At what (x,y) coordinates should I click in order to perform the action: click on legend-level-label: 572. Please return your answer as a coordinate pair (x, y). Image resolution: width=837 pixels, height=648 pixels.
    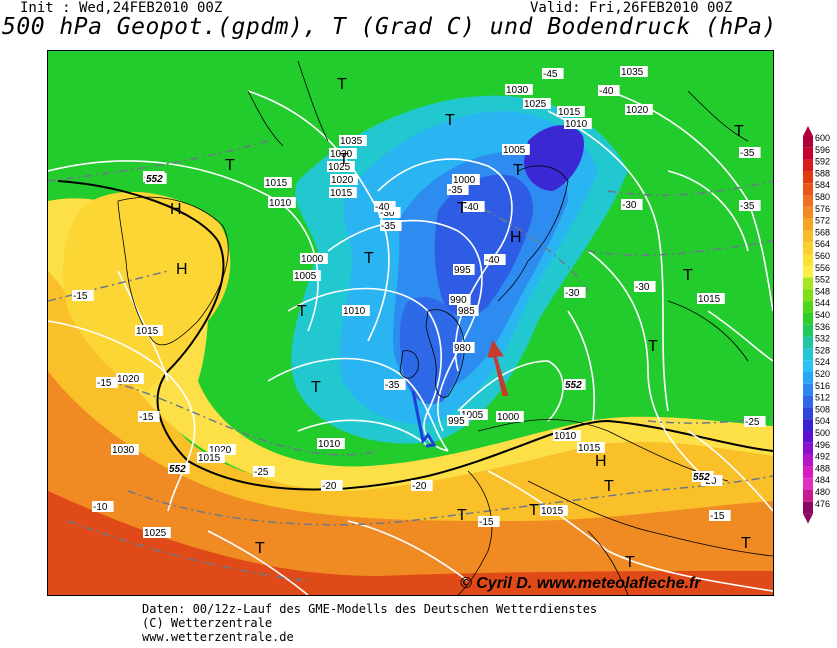
    Looking at the image, I should click on (822, 221).